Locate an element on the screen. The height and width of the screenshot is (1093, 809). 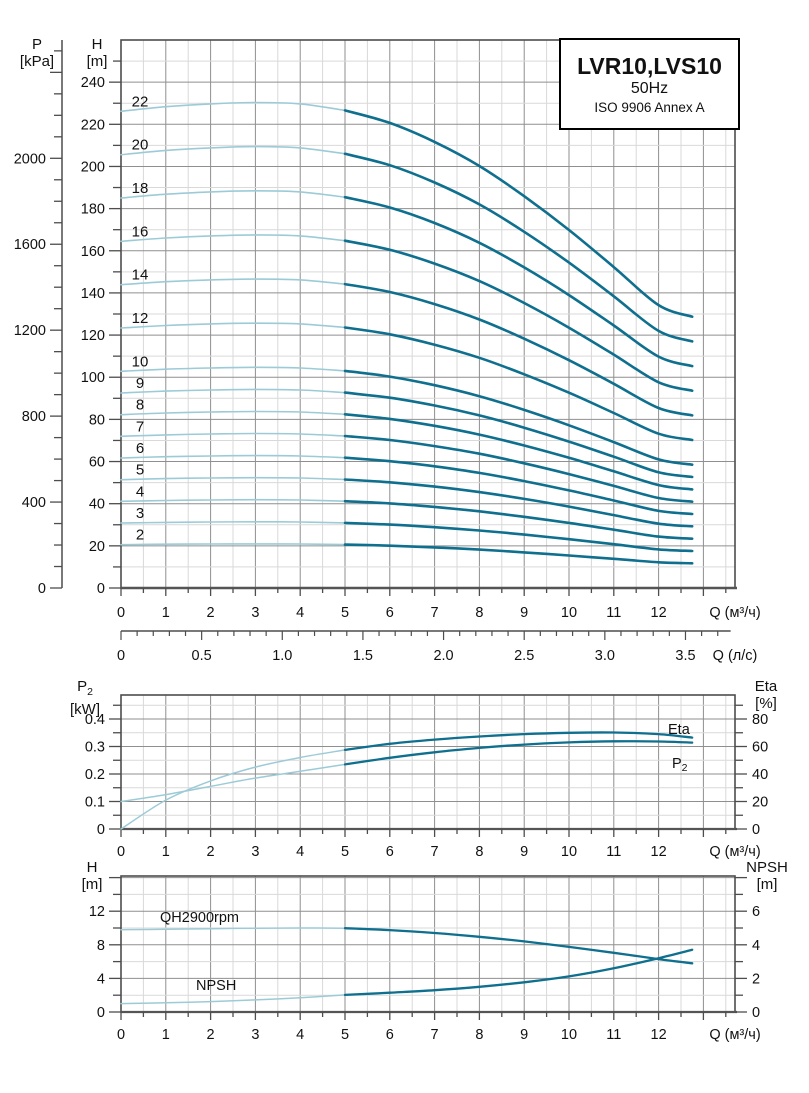
p2-tick-label: 0 is located at coordinates (101, 830).